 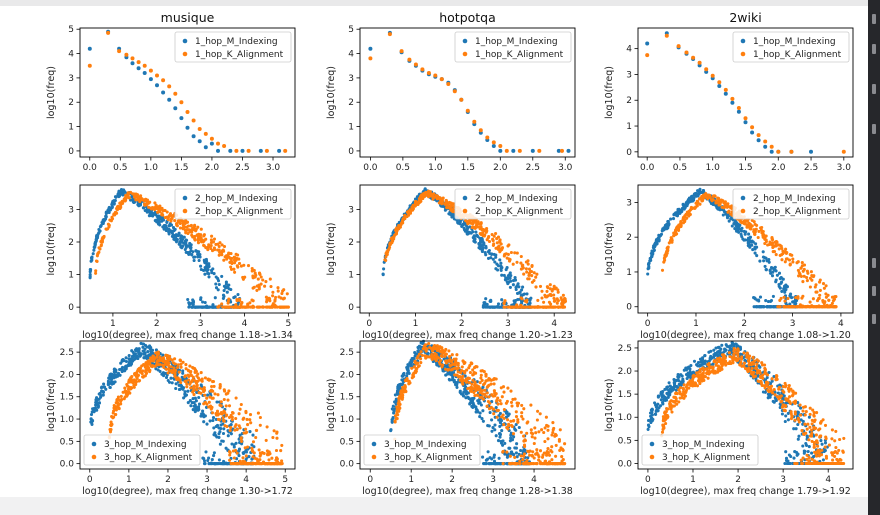 I want to click on x-tick-label: 4, so click(x=554, y=324).